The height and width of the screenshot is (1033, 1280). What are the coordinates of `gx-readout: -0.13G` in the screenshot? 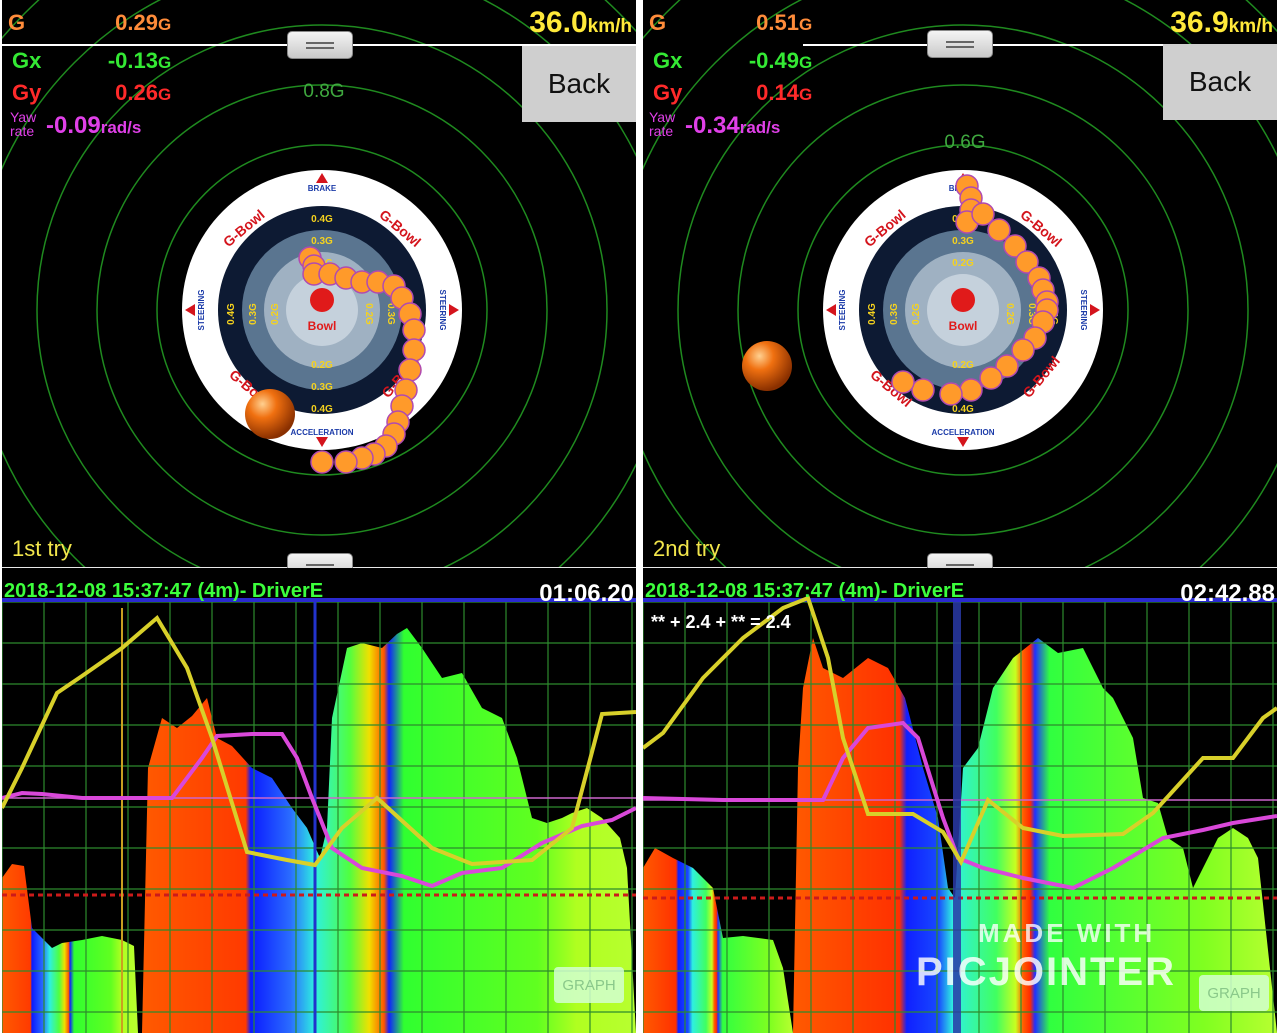 It's located at (109, 61).